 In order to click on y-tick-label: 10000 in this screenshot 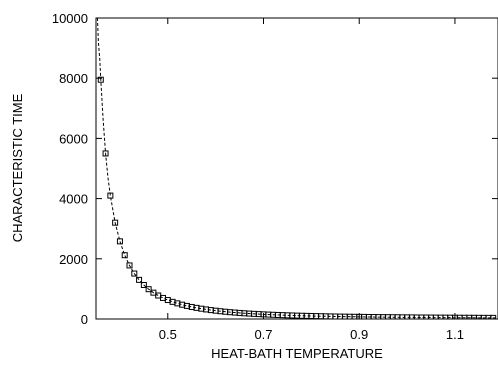, I will do `click(70, 18)`.